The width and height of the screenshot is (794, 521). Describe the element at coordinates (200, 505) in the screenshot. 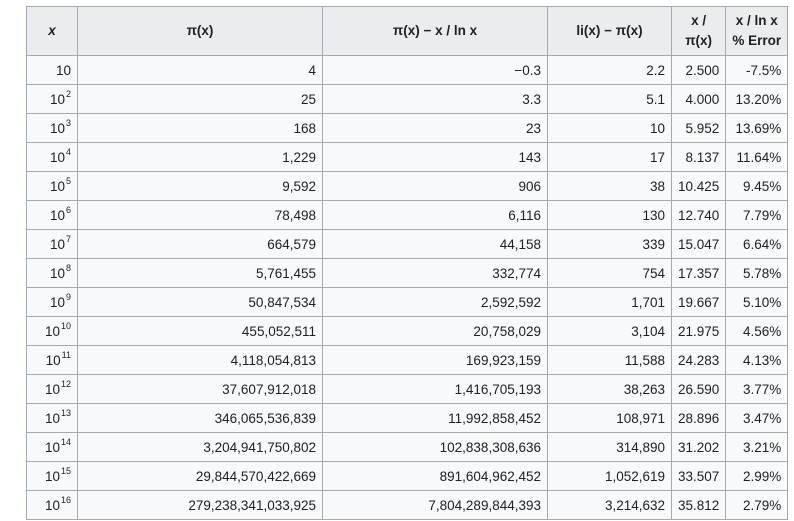

I see `cell-pi-x: 279,238,341,033,925` at that location.